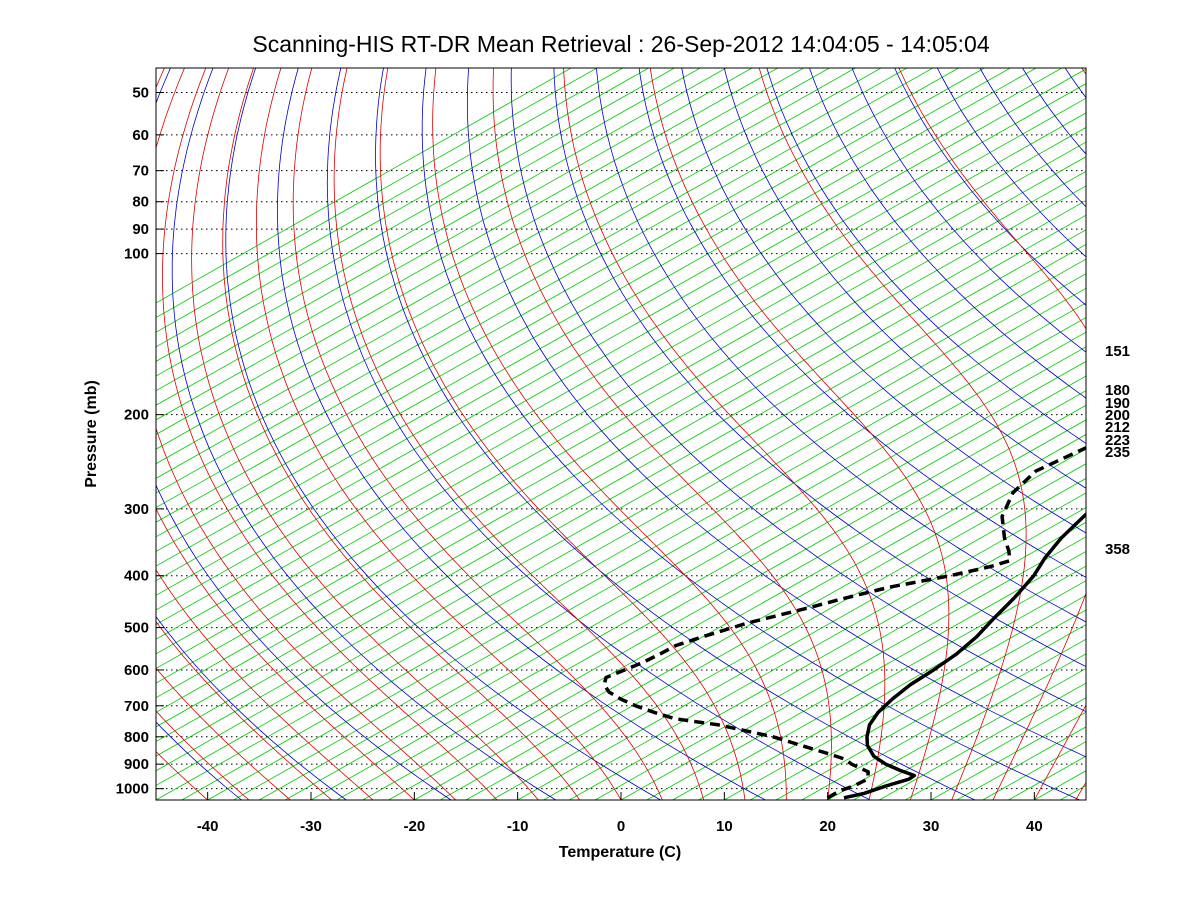 This screenshot has height=900, width=1200. What do you see at coordinates (931, 826) in the screenshot?
I see `x-tick-label: 30` at bounding box center [931, 826].